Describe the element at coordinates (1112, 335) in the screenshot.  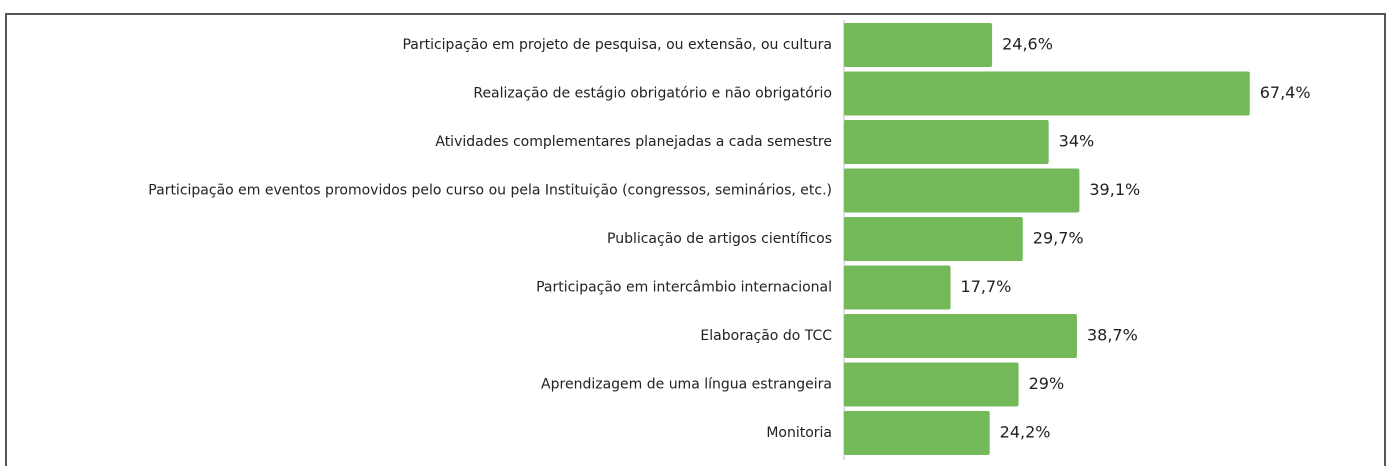
I see `value-label: 38,7%` at that location.